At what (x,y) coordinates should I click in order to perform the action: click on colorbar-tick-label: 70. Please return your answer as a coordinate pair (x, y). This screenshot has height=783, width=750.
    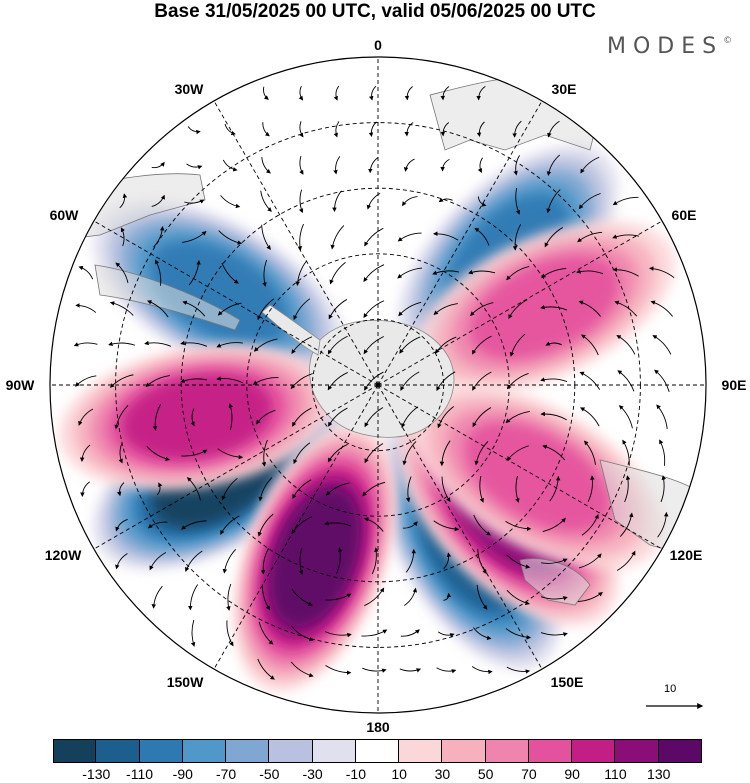
    Looking at the image, I should click on (529, 774).